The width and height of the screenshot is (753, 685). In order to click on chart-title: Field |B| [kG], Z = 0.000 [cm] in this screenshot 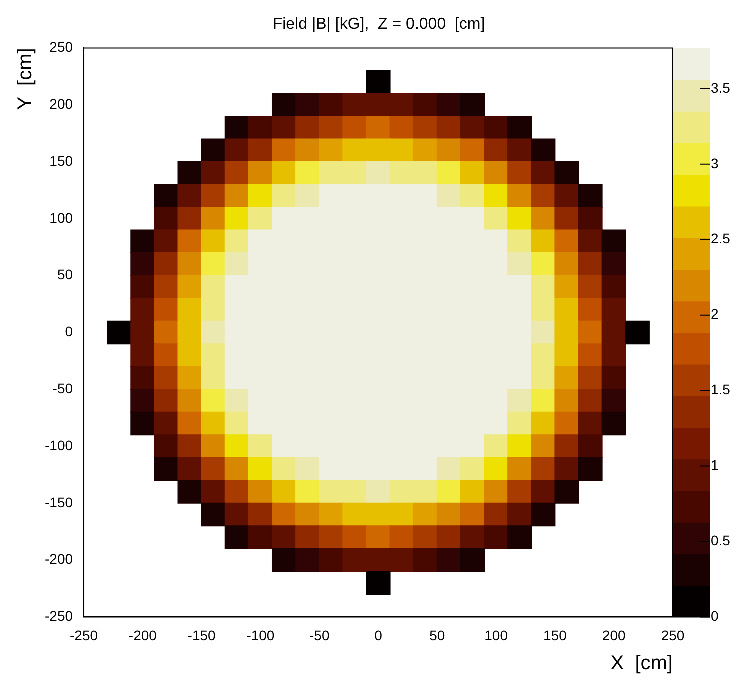, I will do `click(379, 25)`.